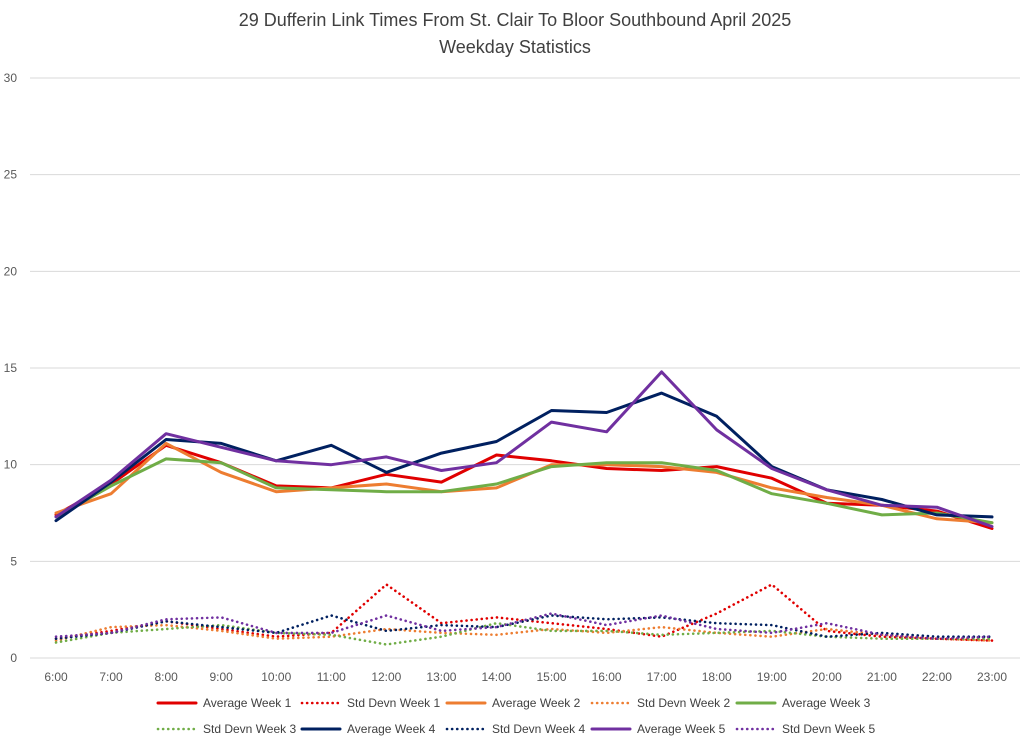  Describe the element at coordinates (11, 175) in the screenshot. I see `y-tick-label: 25` at that location.